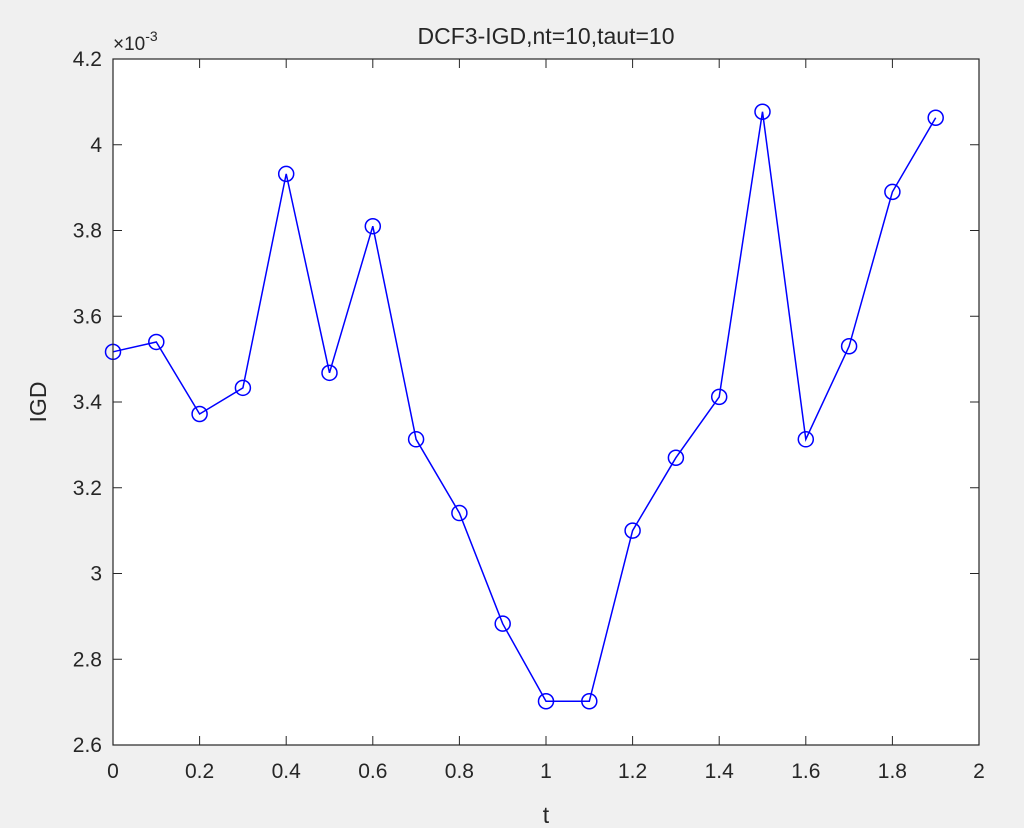 The width and height of the screenshot is (1024, 828). I want to click on x-axis-label: t, so click(546, 815).